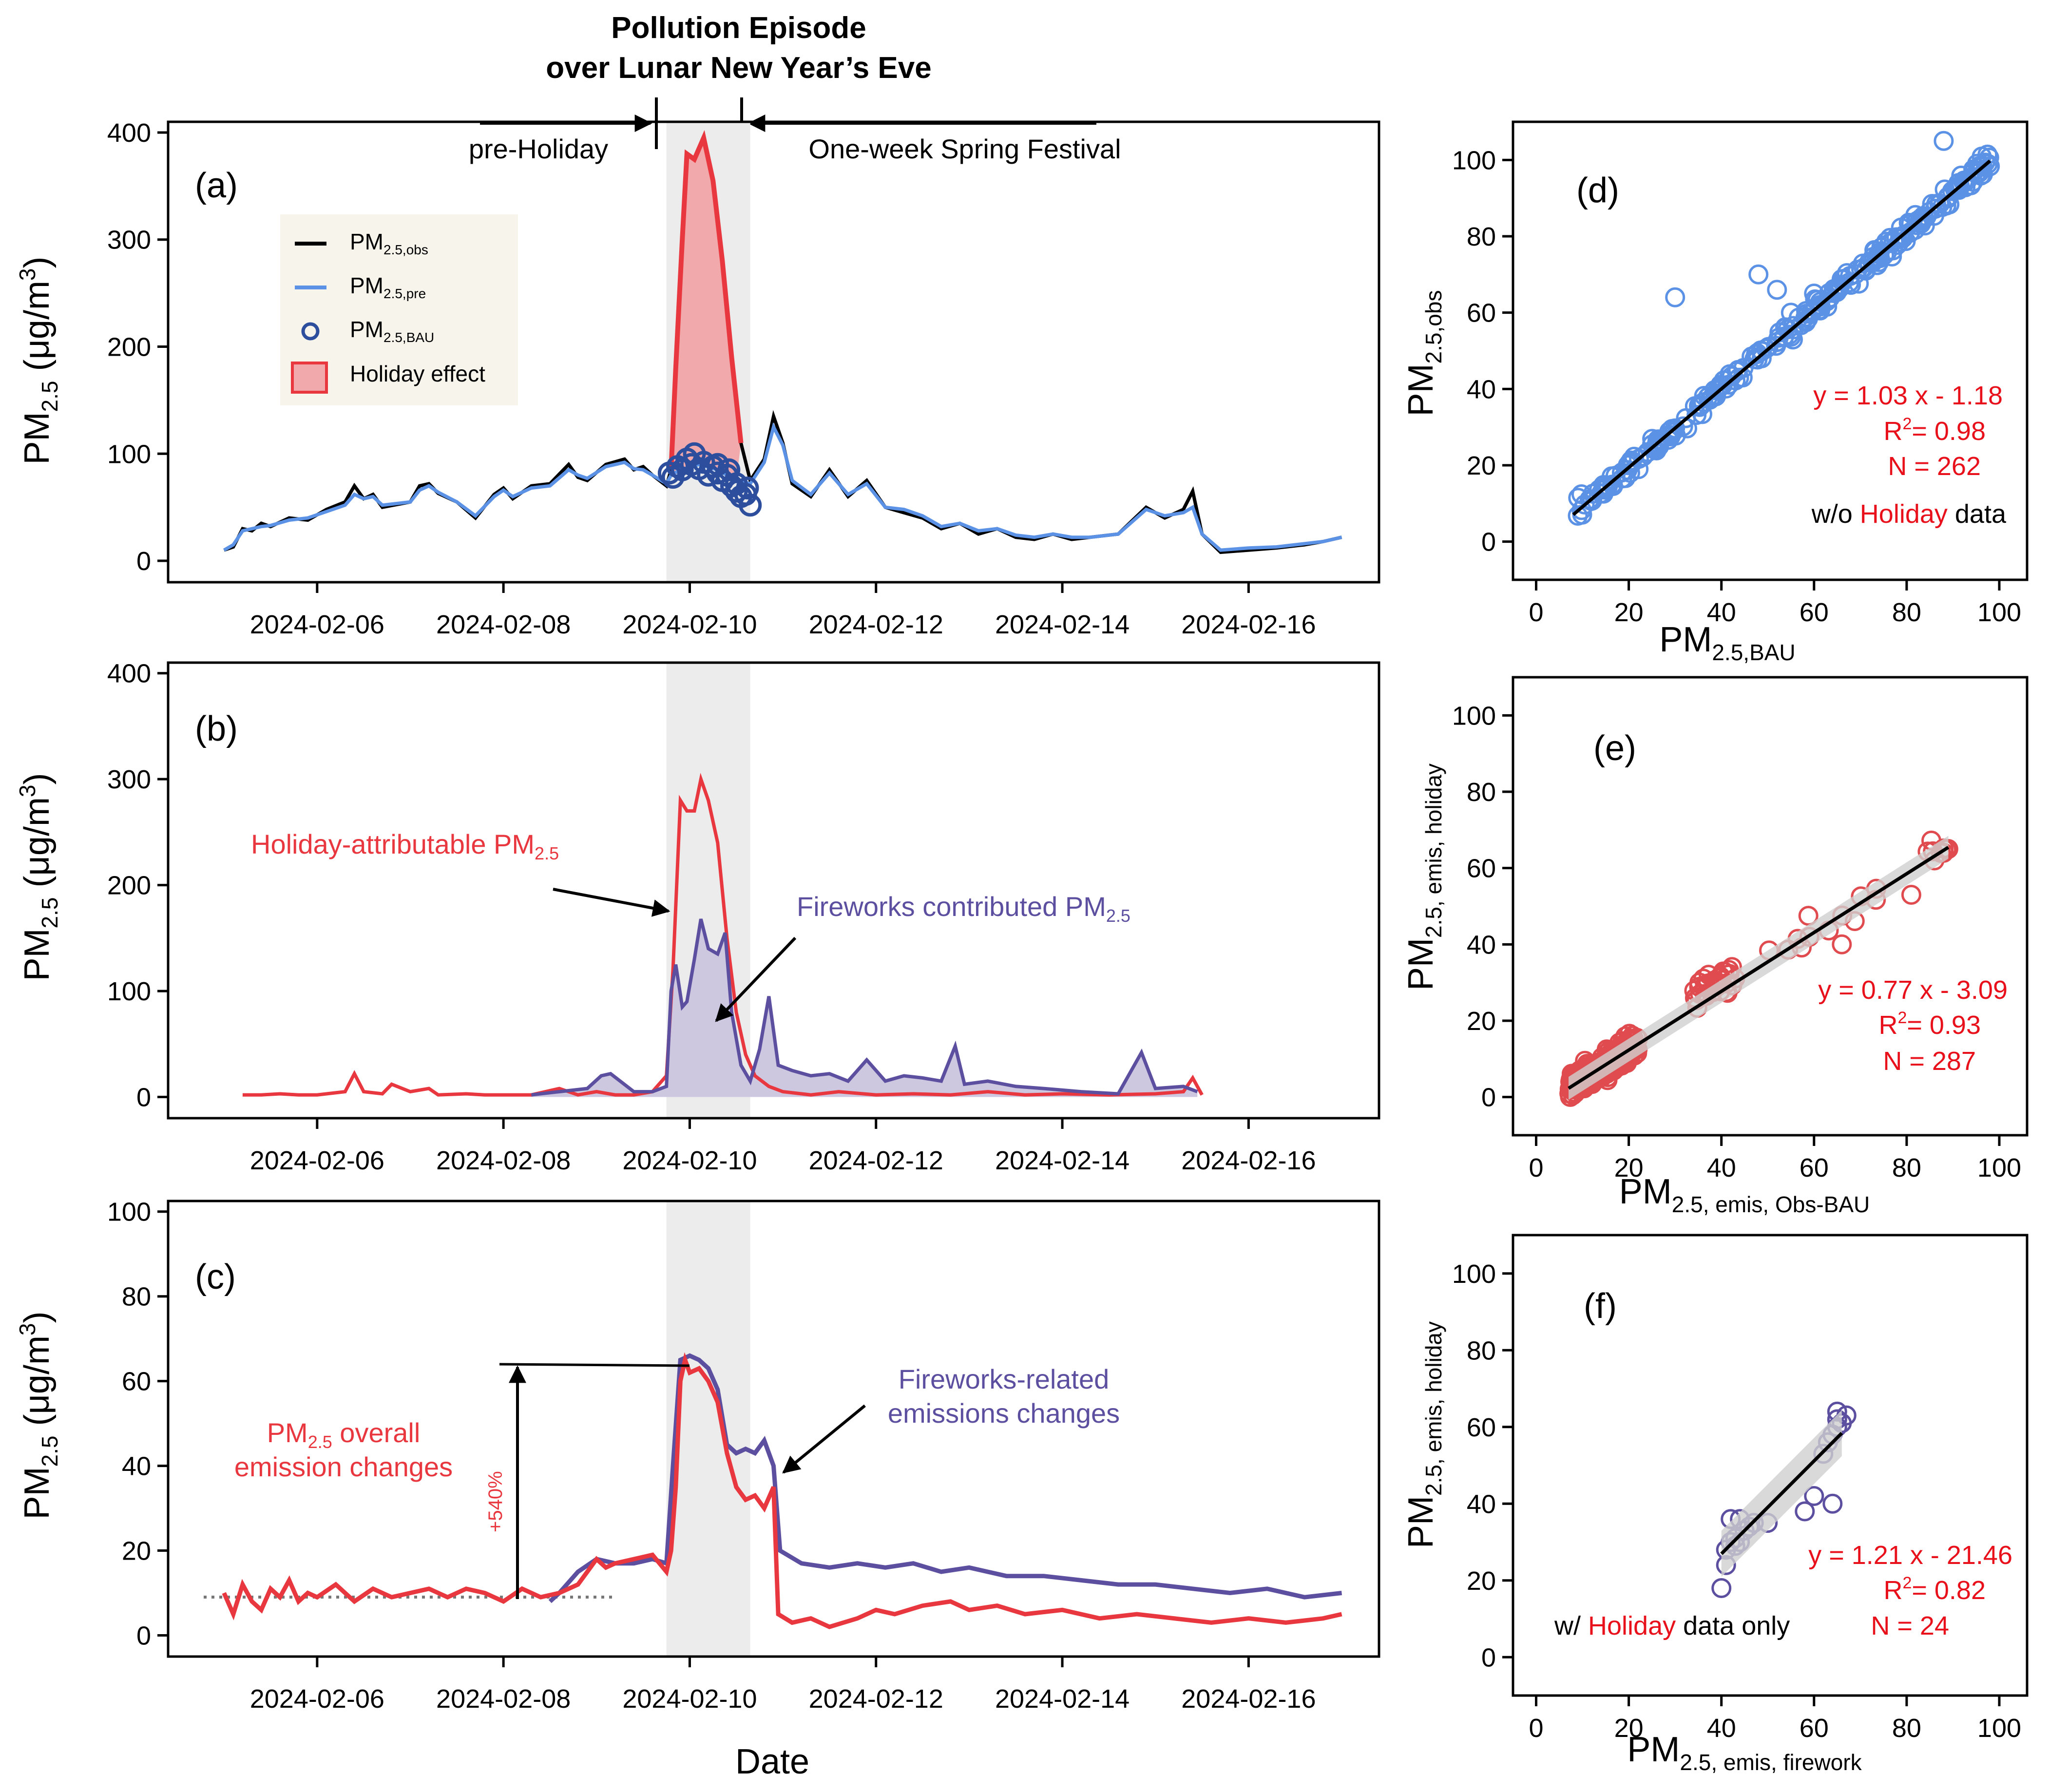 This screenshot has height=1792, width=2049. What do you see at coordinates (317, 624) in the screenshot?
I see `x-tick-label: 2024-02-06` at bounding box center [317, 624].